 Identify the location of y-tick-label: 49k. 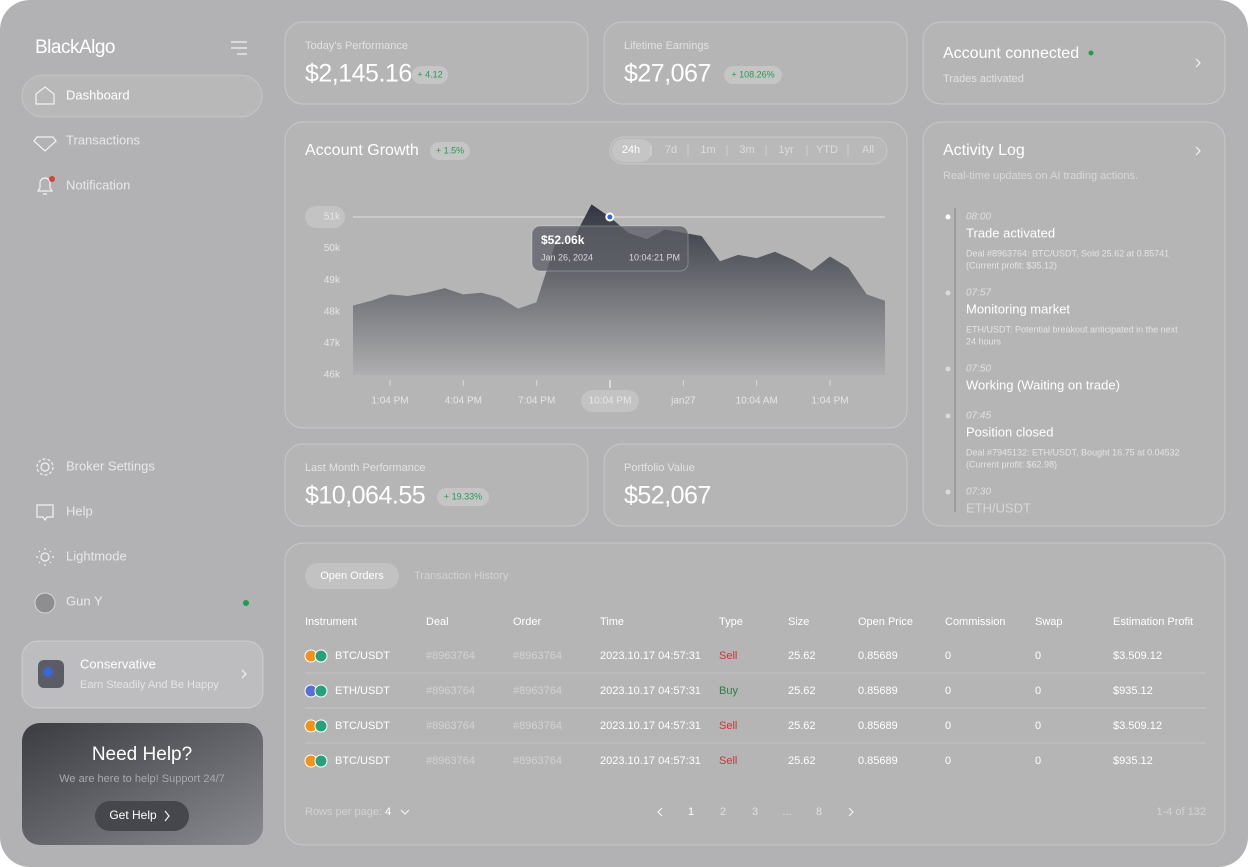
(332, 280).